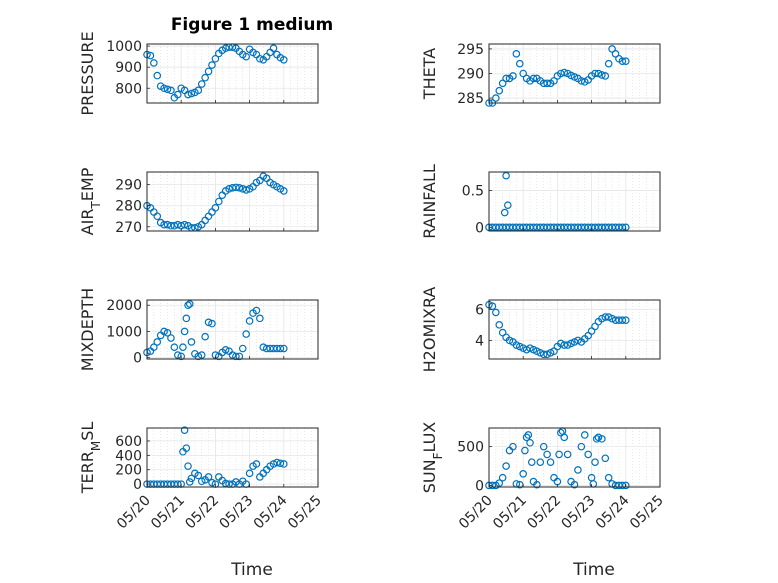 The height and width of the screenshot is (583, 778). I want to click on y-tick-label: 4, so click(479, 341).